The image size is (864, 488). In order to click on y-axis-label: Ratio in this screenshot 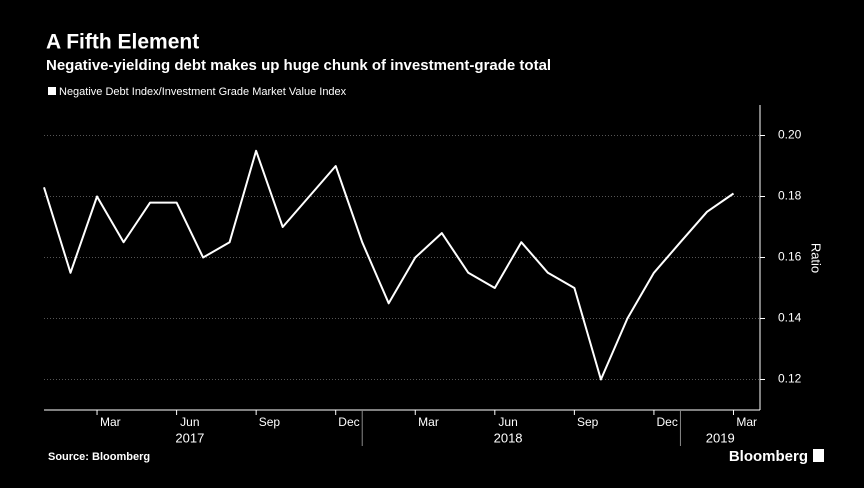, I will do `click(816, 258)`.